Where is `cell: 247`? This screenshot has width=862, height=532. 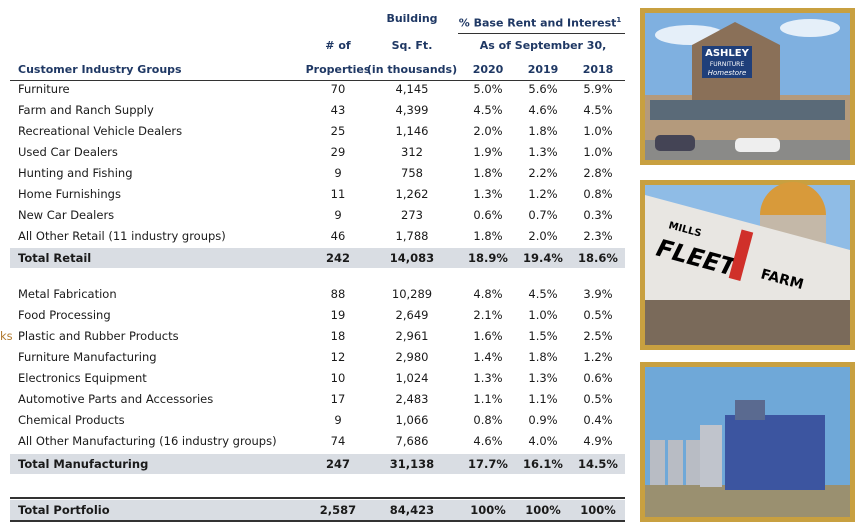
cell: 247 is located at coordinates (338, 464).